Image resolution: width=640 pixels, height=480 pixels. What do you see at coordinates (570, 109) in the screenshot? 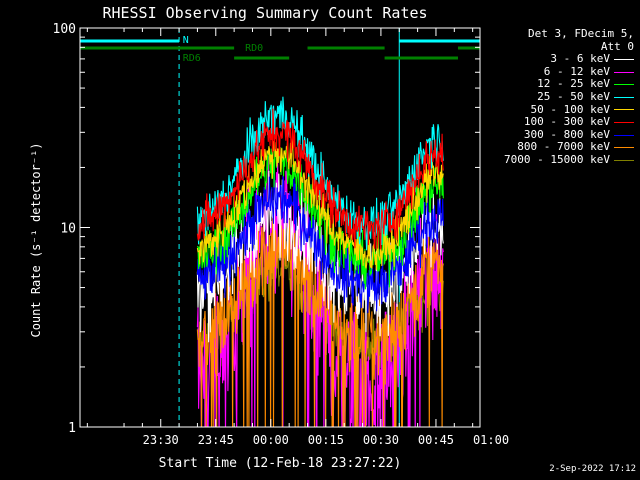
I see `legend-label: 50 - 100 keV` at bounding box center [570, 109].